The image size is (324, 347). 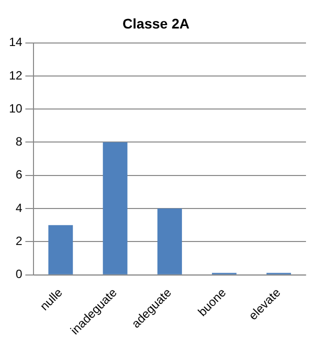 I want to click on chart-title: Classe 2A, so click(x=156, y=23).